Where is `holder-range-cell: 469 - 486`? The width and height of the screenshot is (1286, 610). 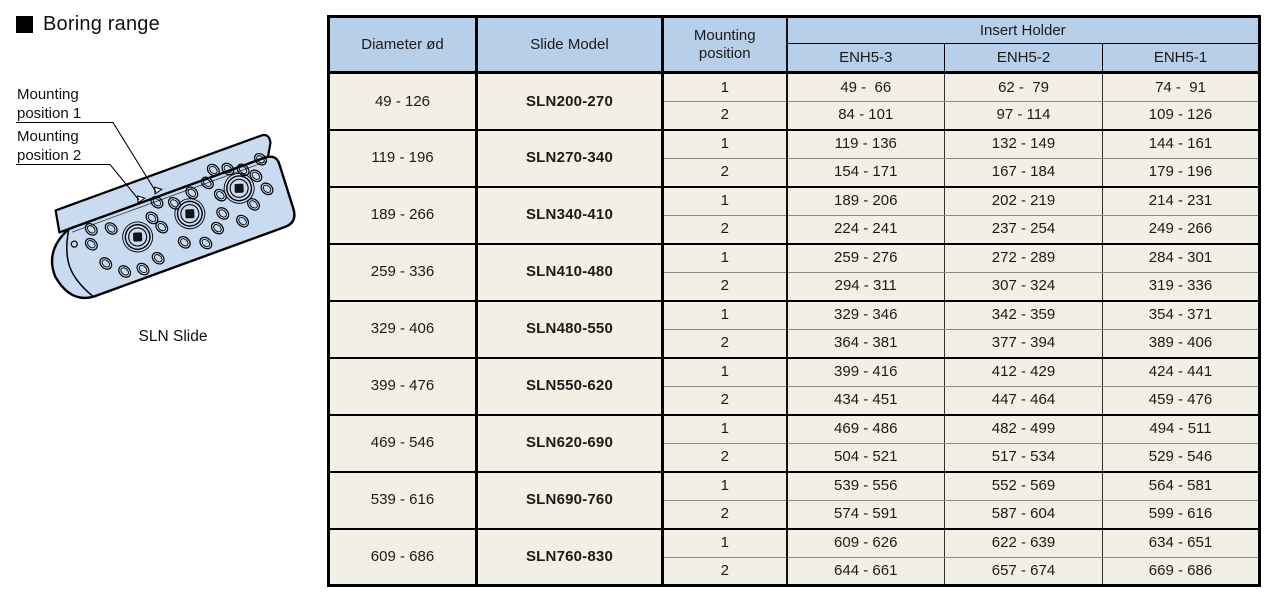 holder-range-cell: 469 - 486 is located at coordinates (865, 429).